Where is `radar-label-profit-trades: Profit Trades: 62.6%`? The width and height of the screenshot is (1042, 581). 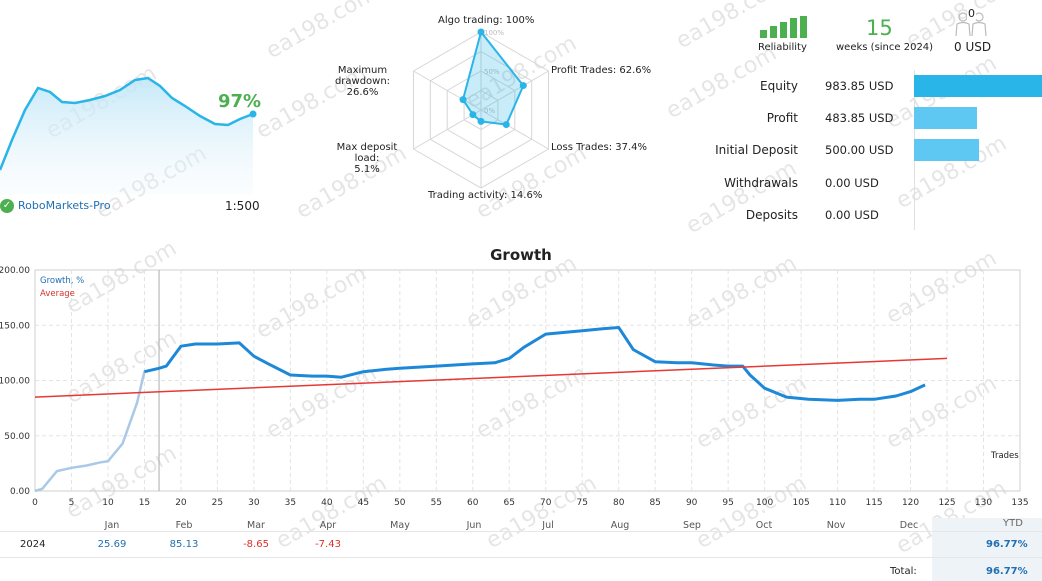
radar-label-profit-trades: Profit Trades: 62.6% is located at coordinates (601, 70).